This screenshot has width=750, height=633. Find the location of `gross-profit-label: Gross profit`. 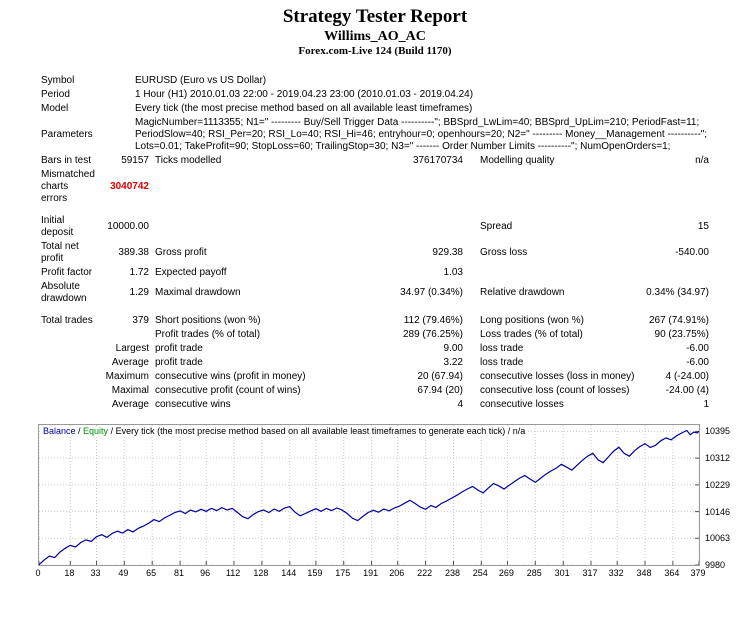

gross-profit-label: Gross profit is located at coordinates (181, 252).